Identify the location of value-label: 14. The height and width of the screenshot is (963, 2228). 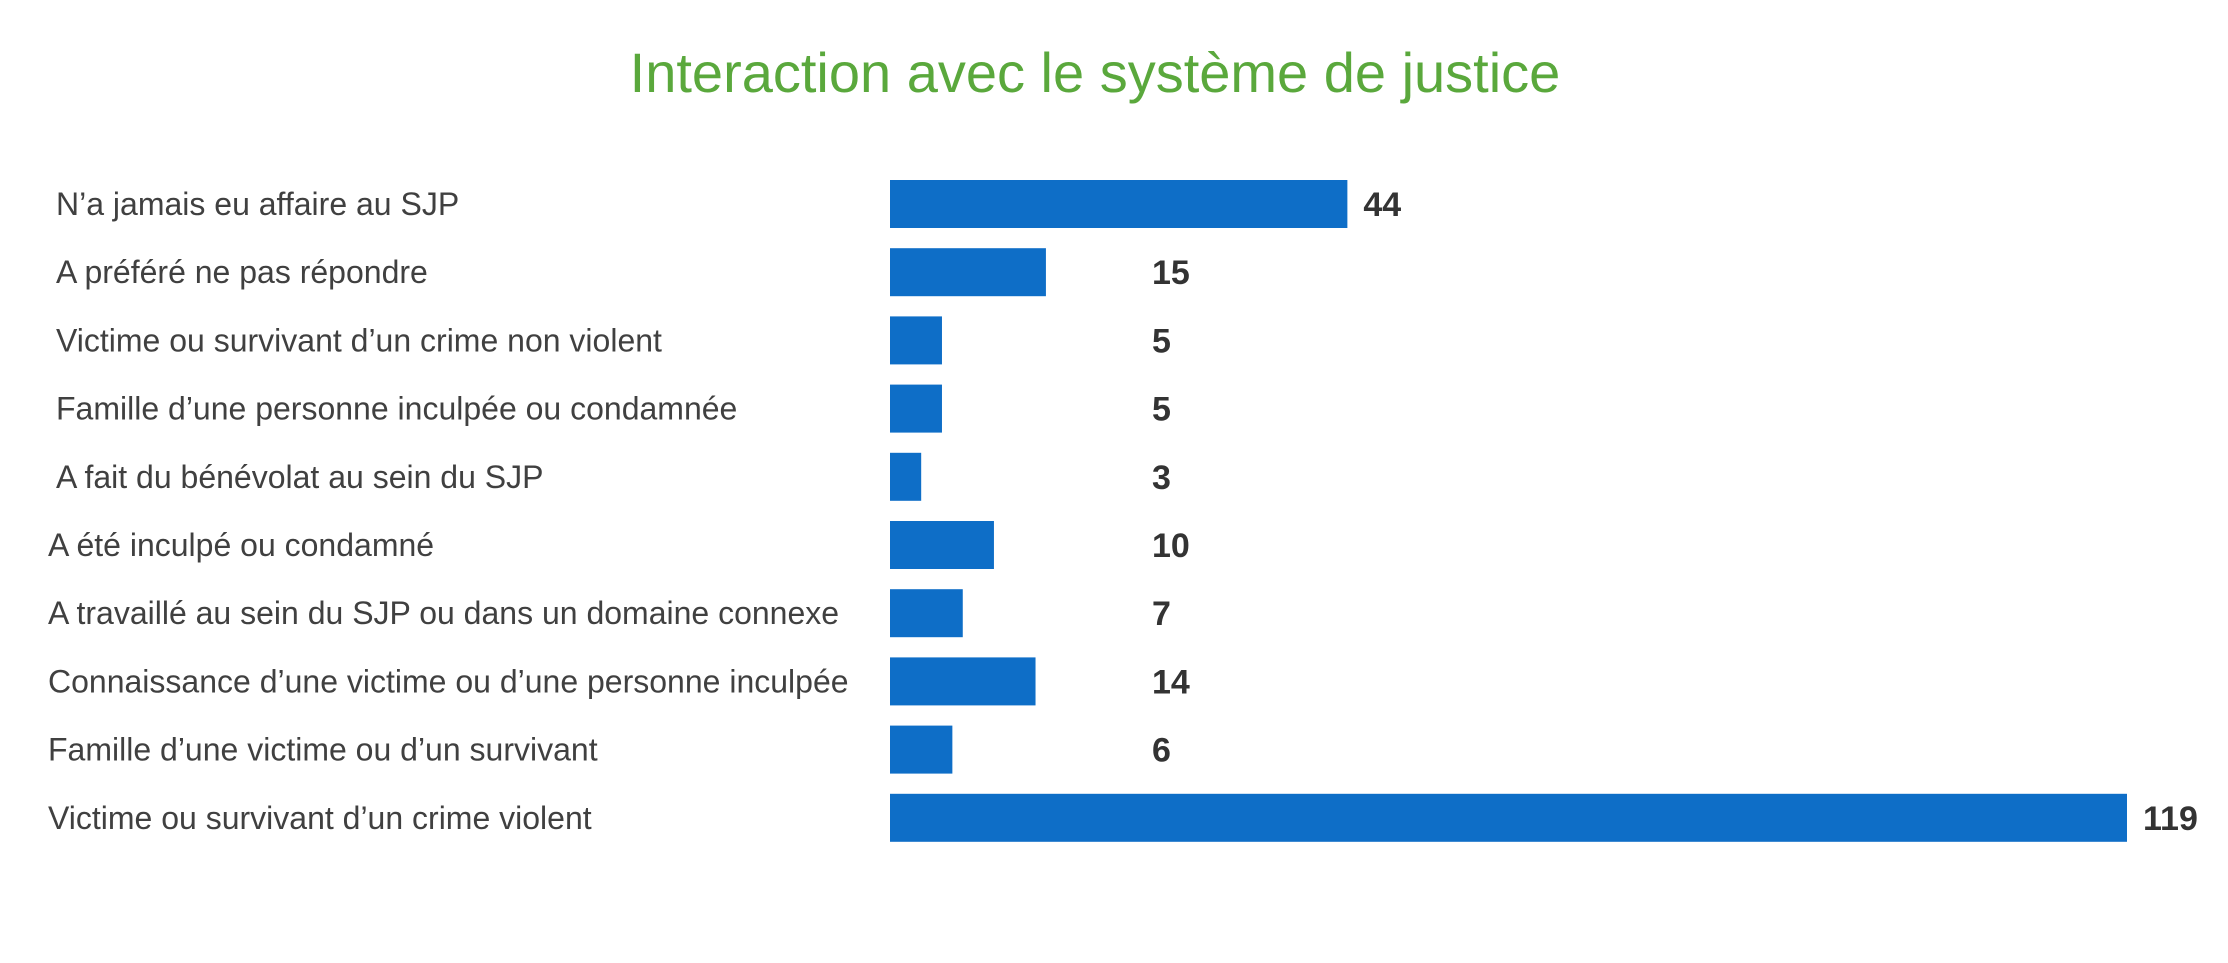
(1171, 682).